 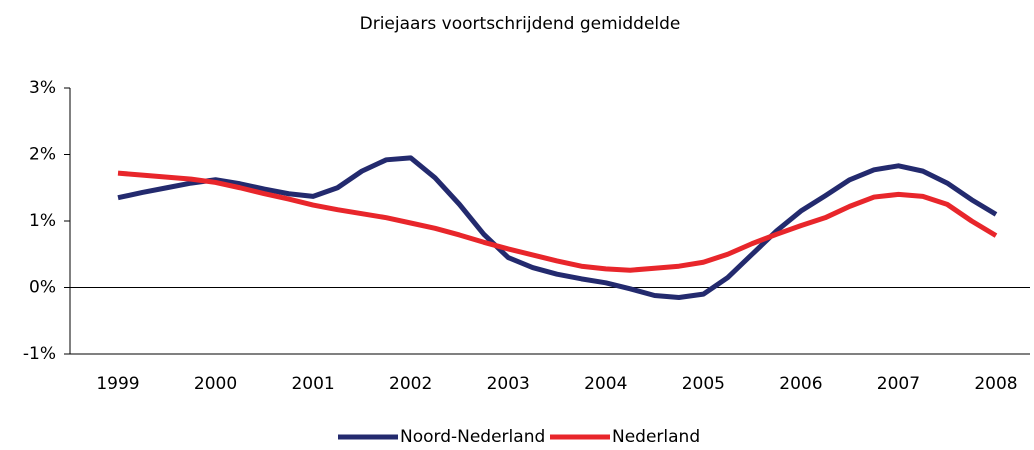 I want to click on x-tick-label: 1999, so click(x=117, y=384).